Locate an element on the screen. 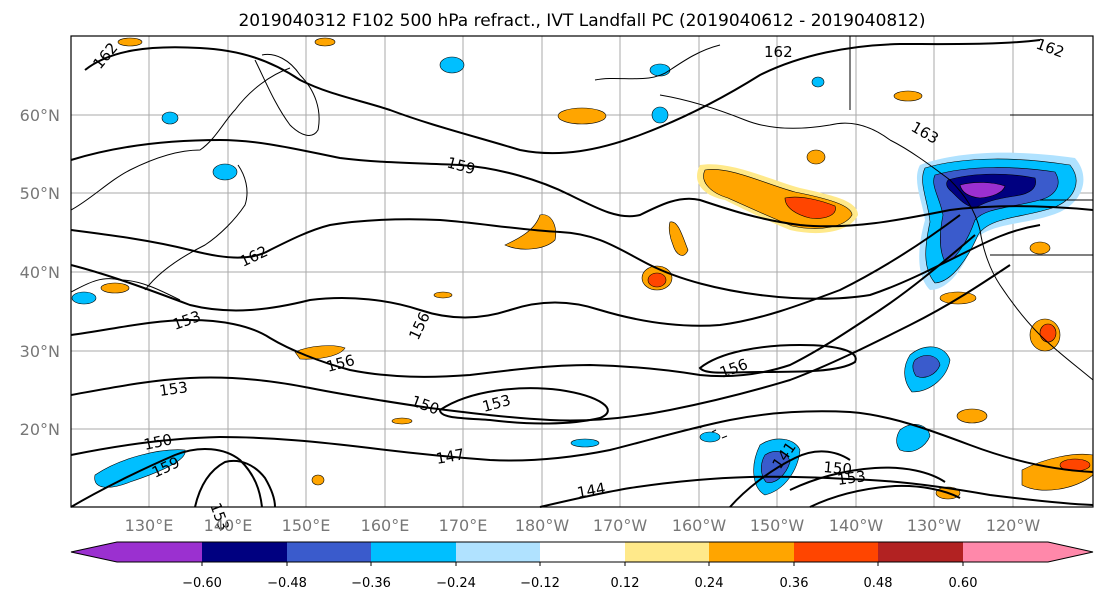 This screenshot has height=601, width=1105. longitude-label: 120°W is located at coordinates (1013, 525).